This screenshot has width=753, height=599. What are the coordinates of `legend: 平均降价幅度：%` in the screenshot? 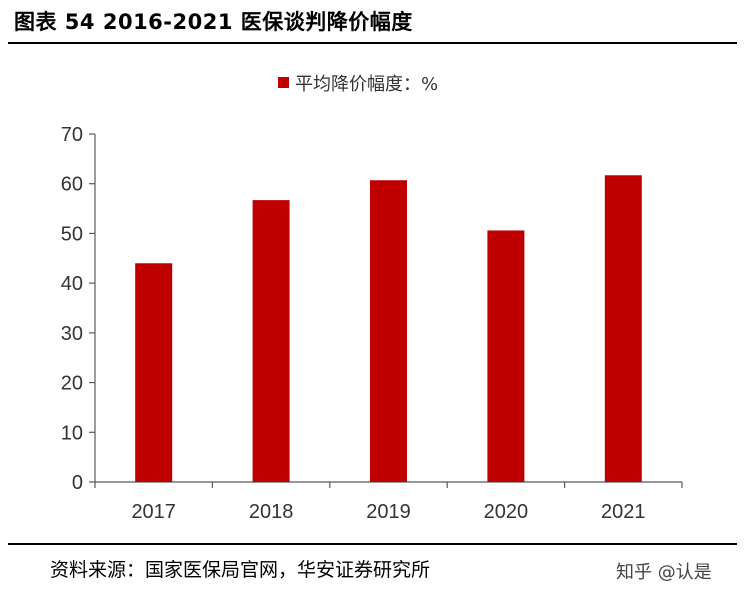 It's located at (358, 84).